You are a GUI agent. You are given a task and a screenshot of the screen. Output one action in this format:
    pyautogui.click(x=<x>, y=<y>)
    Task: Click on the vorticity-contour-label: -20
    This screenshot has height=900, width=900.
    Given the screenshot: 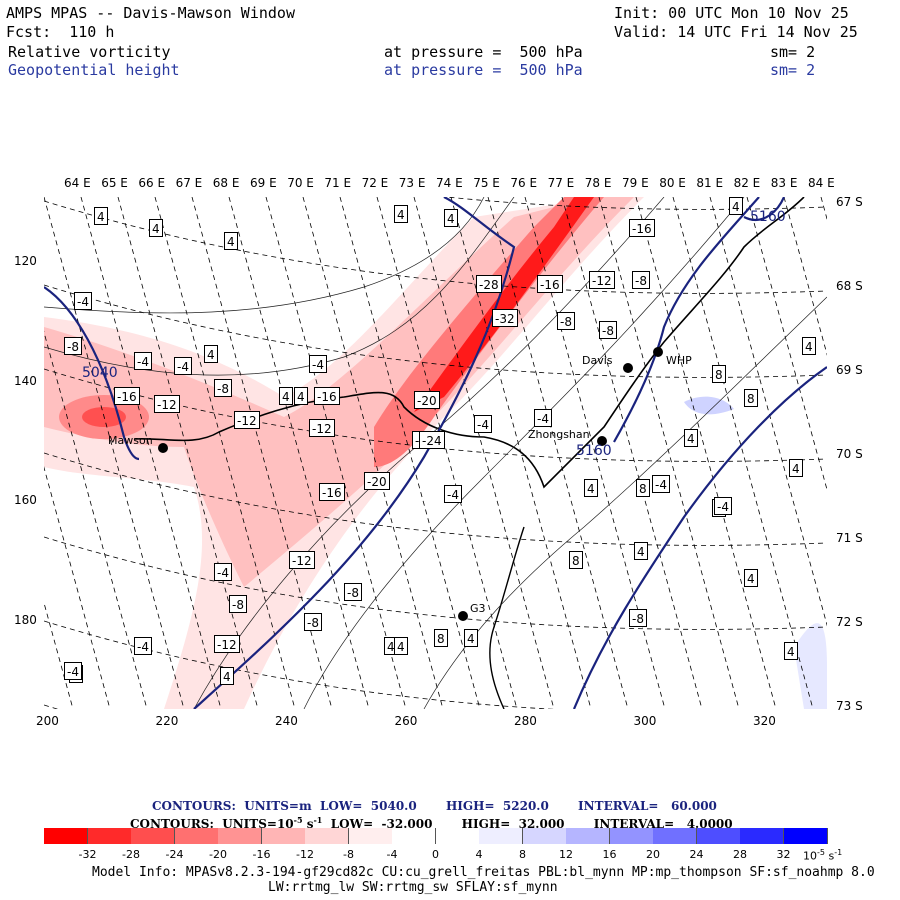 What is the action you would take?
    pyautogui.click(x=377, y=481)
    